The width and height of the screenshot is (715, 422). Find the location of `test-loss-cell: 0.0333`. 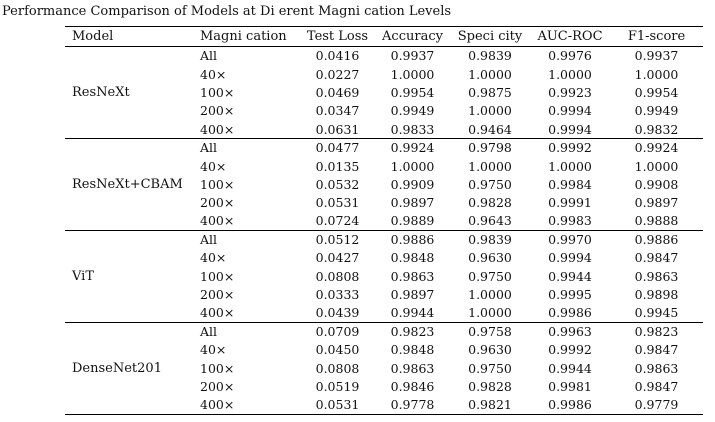

test-loss-cell: 0.0333 is located at coordinates (337, 295).